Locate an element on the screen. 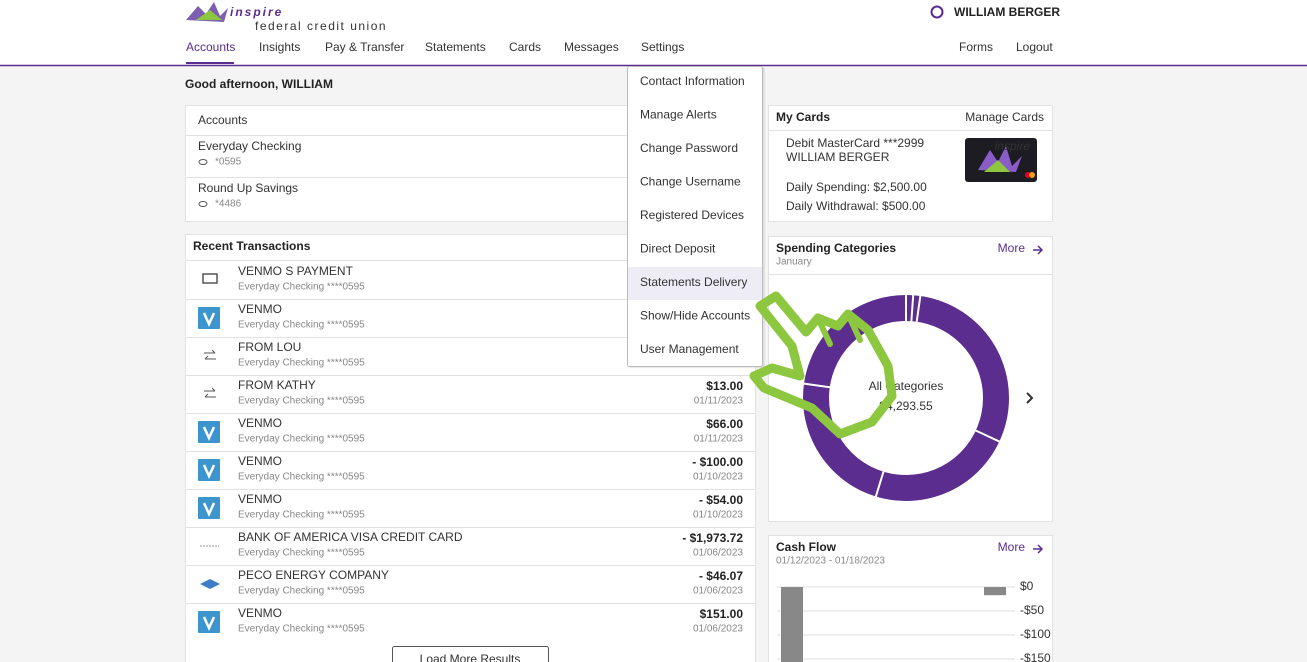 The height and width of the screenshot is (662, 1307). nav-link: Cards is located at coordinates (525, 47).